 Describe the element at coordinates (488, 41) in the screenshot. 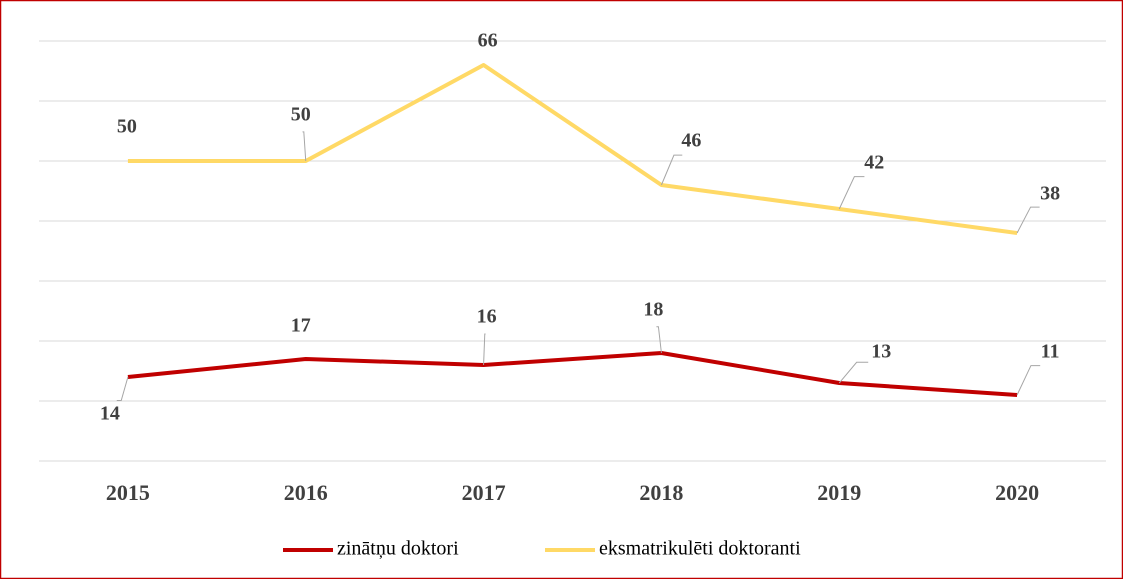

I see `data-label: 66` at that location.